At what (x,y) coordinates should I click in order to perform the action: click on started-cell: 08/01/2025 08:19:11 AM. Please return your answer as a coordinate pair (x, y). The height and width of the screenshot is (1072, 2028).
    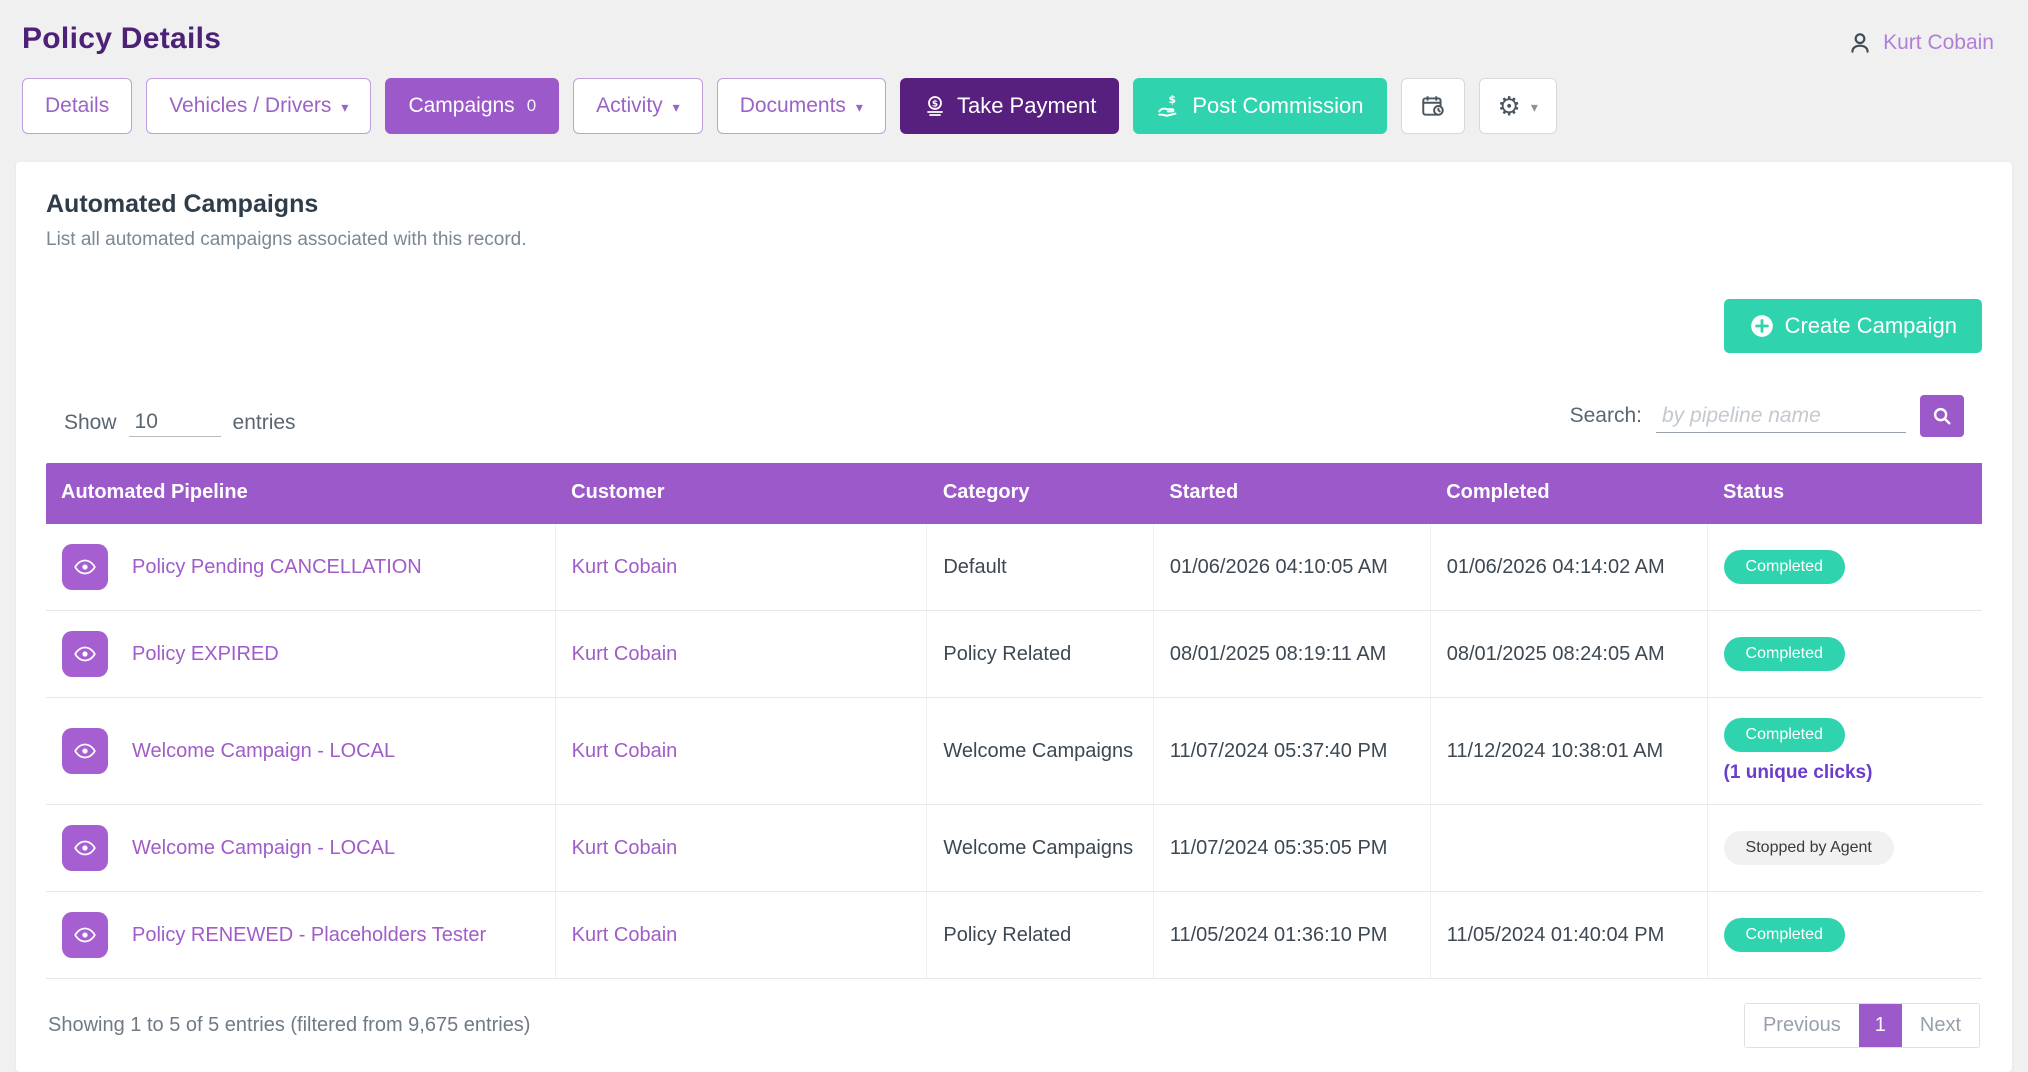
    Looking at the image, I should click on (1292, 654).